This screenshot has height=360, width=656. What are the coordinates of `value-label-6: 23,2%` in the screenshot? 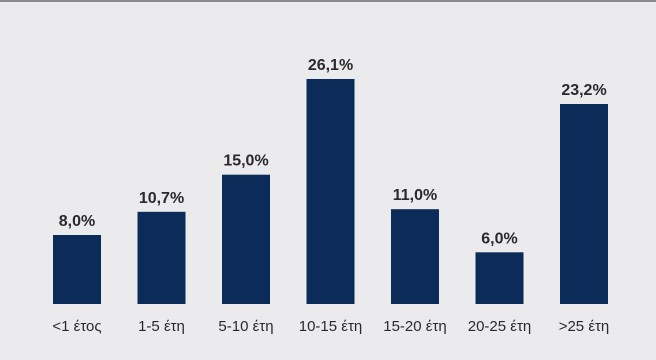 It's located at (583, 90).